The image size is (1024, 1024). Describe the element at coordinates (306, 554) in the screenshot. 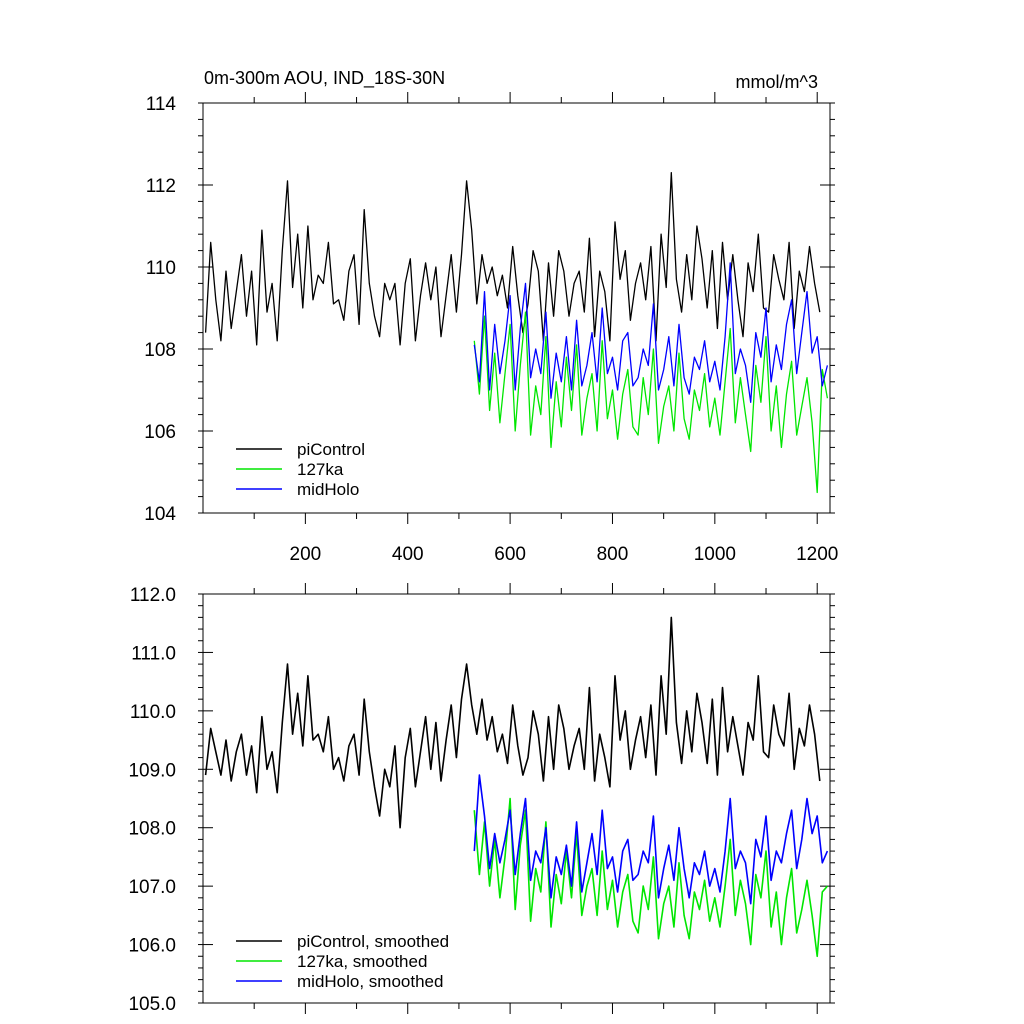

I see `x-tick-label: 200` at that location.